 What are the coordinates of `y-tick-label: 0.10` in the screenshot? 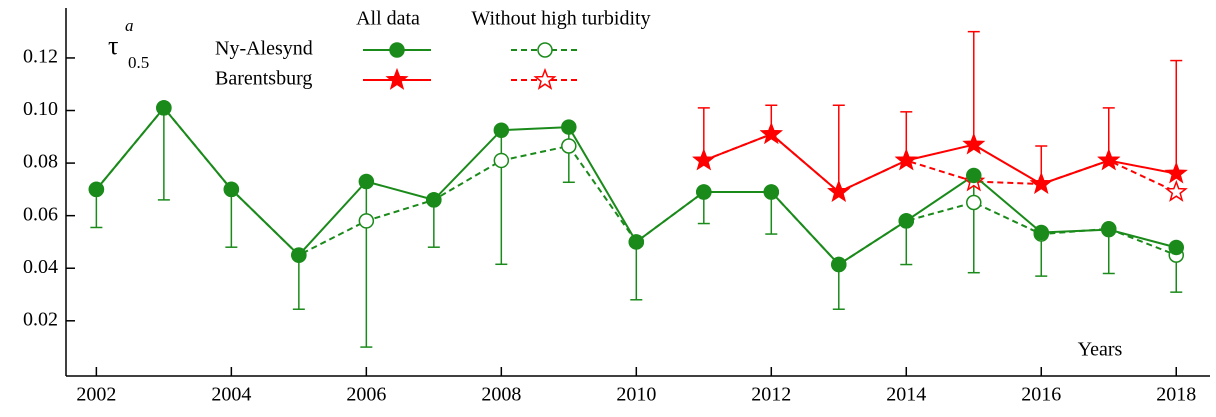 It's located at (40, 109).